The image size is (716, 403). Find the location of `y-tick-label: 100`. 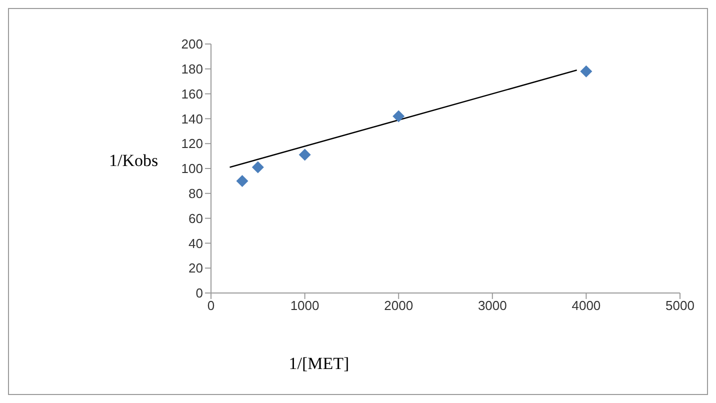

y-tick-label: 100 is located at coordinates (192, 168).